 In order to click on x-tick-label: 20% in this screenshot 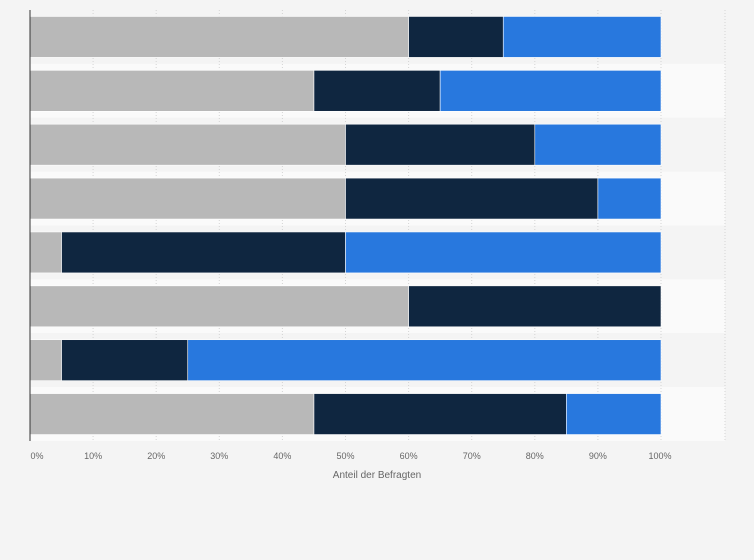, I will do `click(156, 456)`.